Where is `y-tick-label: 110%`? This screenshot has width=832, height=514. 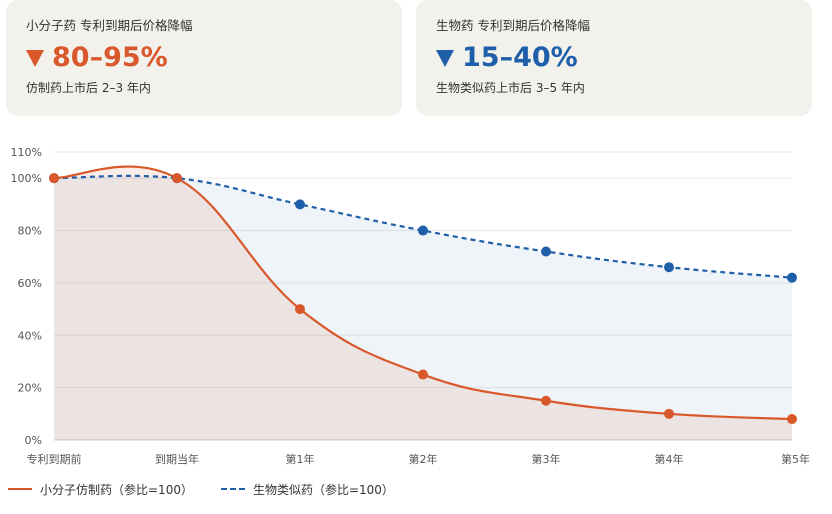 y-tick-label: 110% is located at coordinates (26, 152).